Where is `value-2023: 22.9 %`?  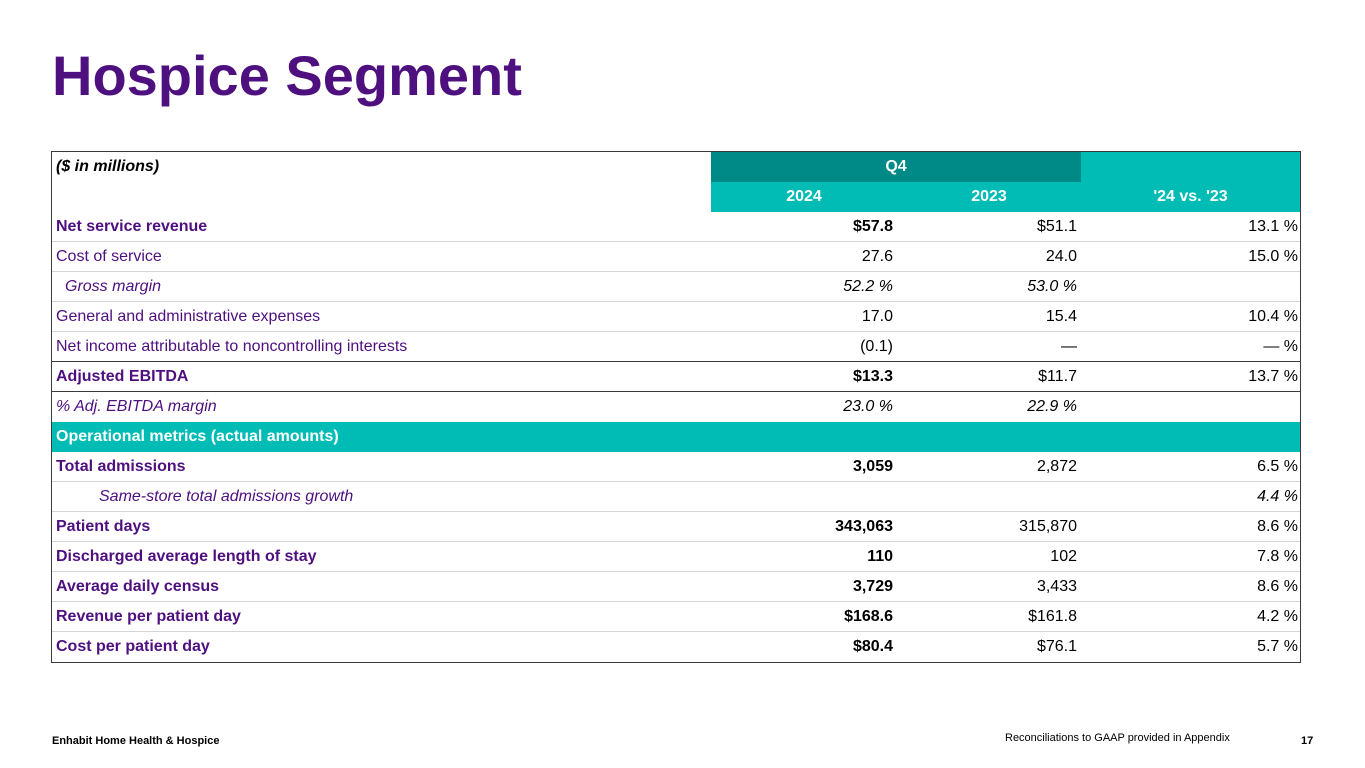
value-2023: 22.9 % is located at coordinates (1052, 406).